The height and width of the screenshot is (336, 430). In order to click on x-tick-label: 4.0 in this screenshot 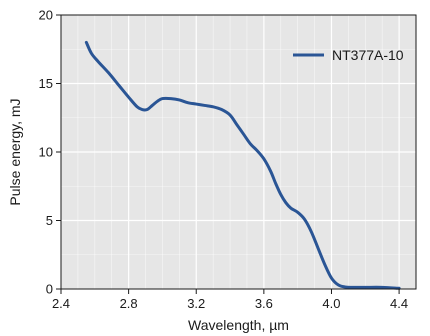, I will do `click(331, 303)`.